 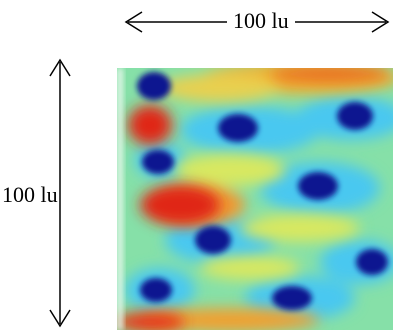 What do you see at coordinates (30, 195) in the screenshot?
I see `height-label: 100 lu` at bounding box center [30, 195].